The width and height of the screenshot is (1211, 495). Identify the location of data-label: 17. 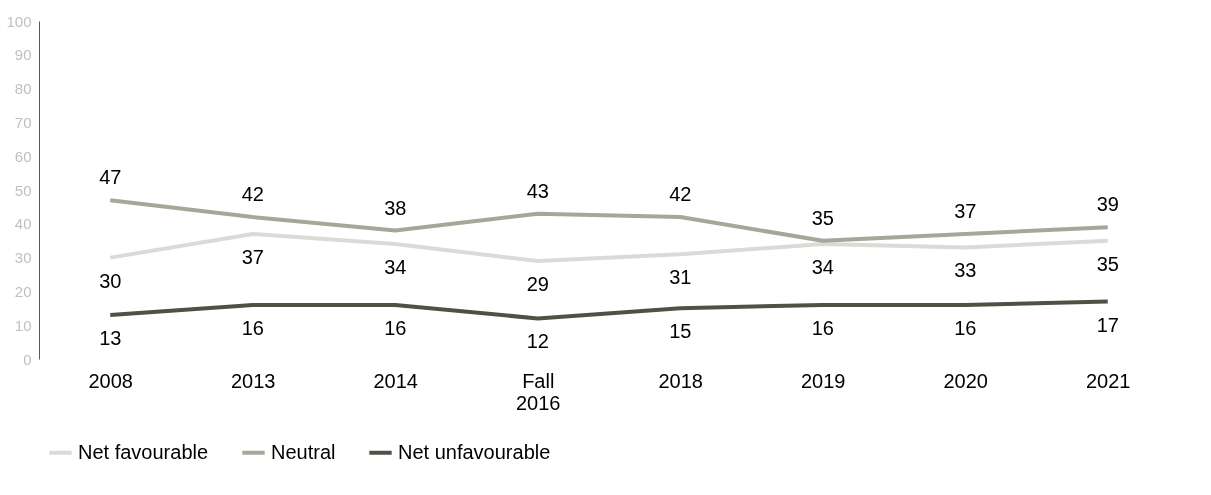
(1107, 324).